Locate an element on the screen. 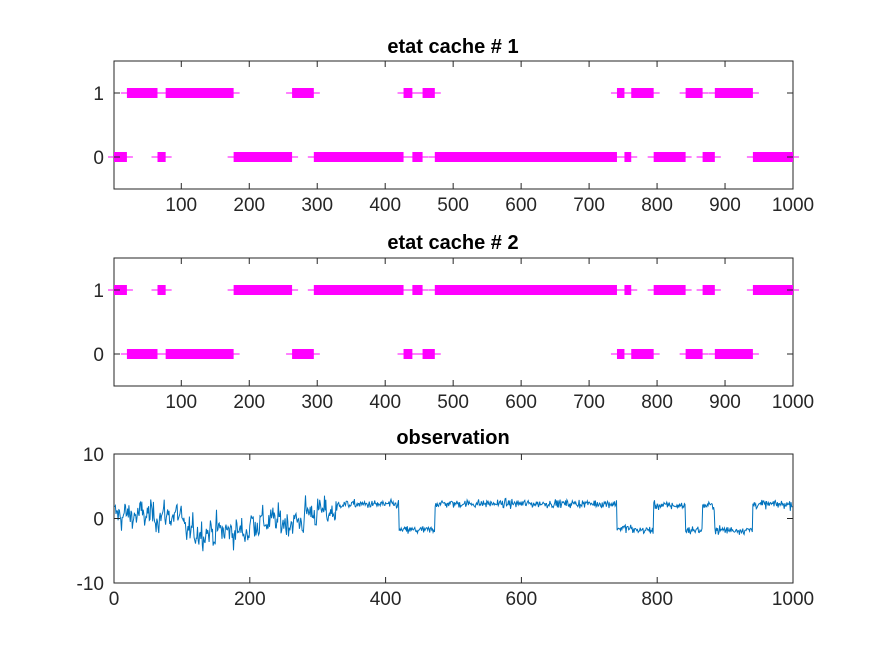 The height and width of the screenshot is (655, 875). y-tick-label: 10 is located at coordinates (93, 455).